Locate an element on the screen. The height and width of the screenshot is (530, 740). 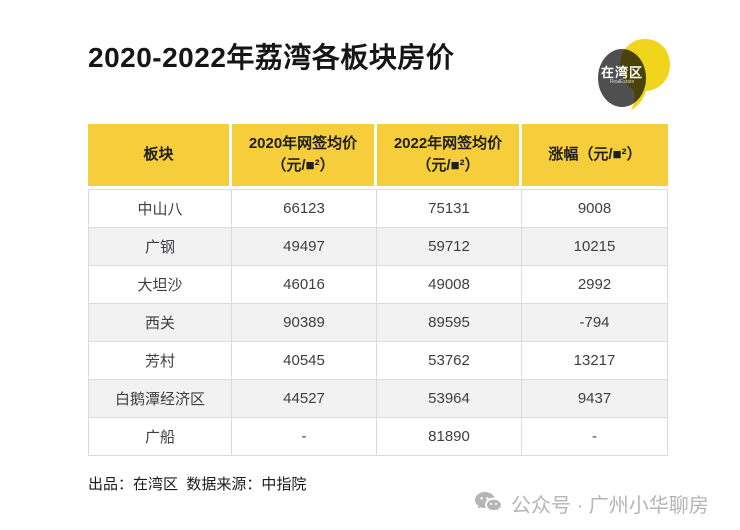
table-row: 芳村 40545 53762 13217 is located at coordinates (378, 361).